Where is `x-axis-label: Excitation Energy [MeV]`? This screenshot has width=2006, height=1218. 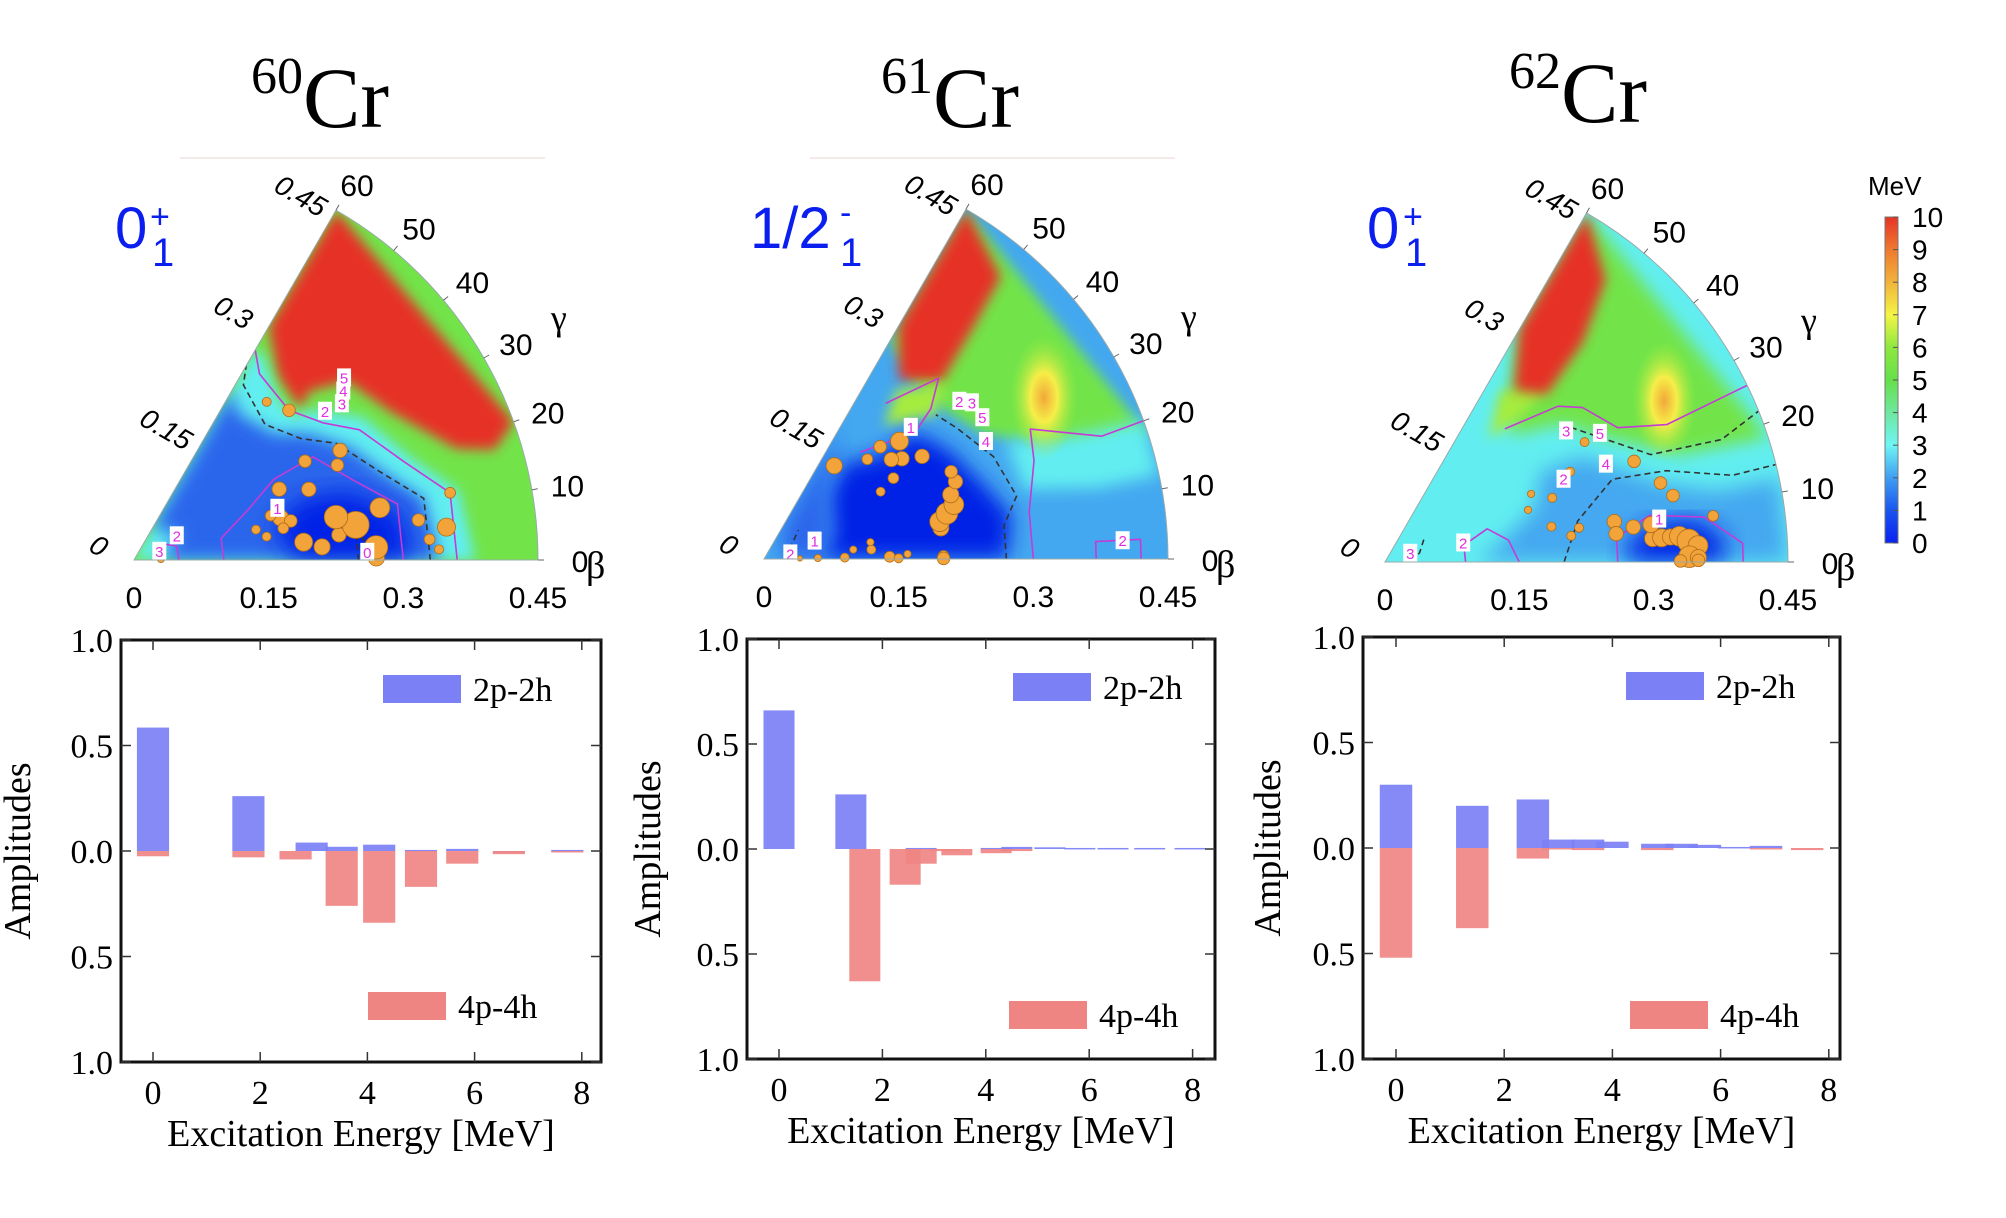
x-axis-label: Excitation Energy [MeV] is located at coordinates (361, 1134).